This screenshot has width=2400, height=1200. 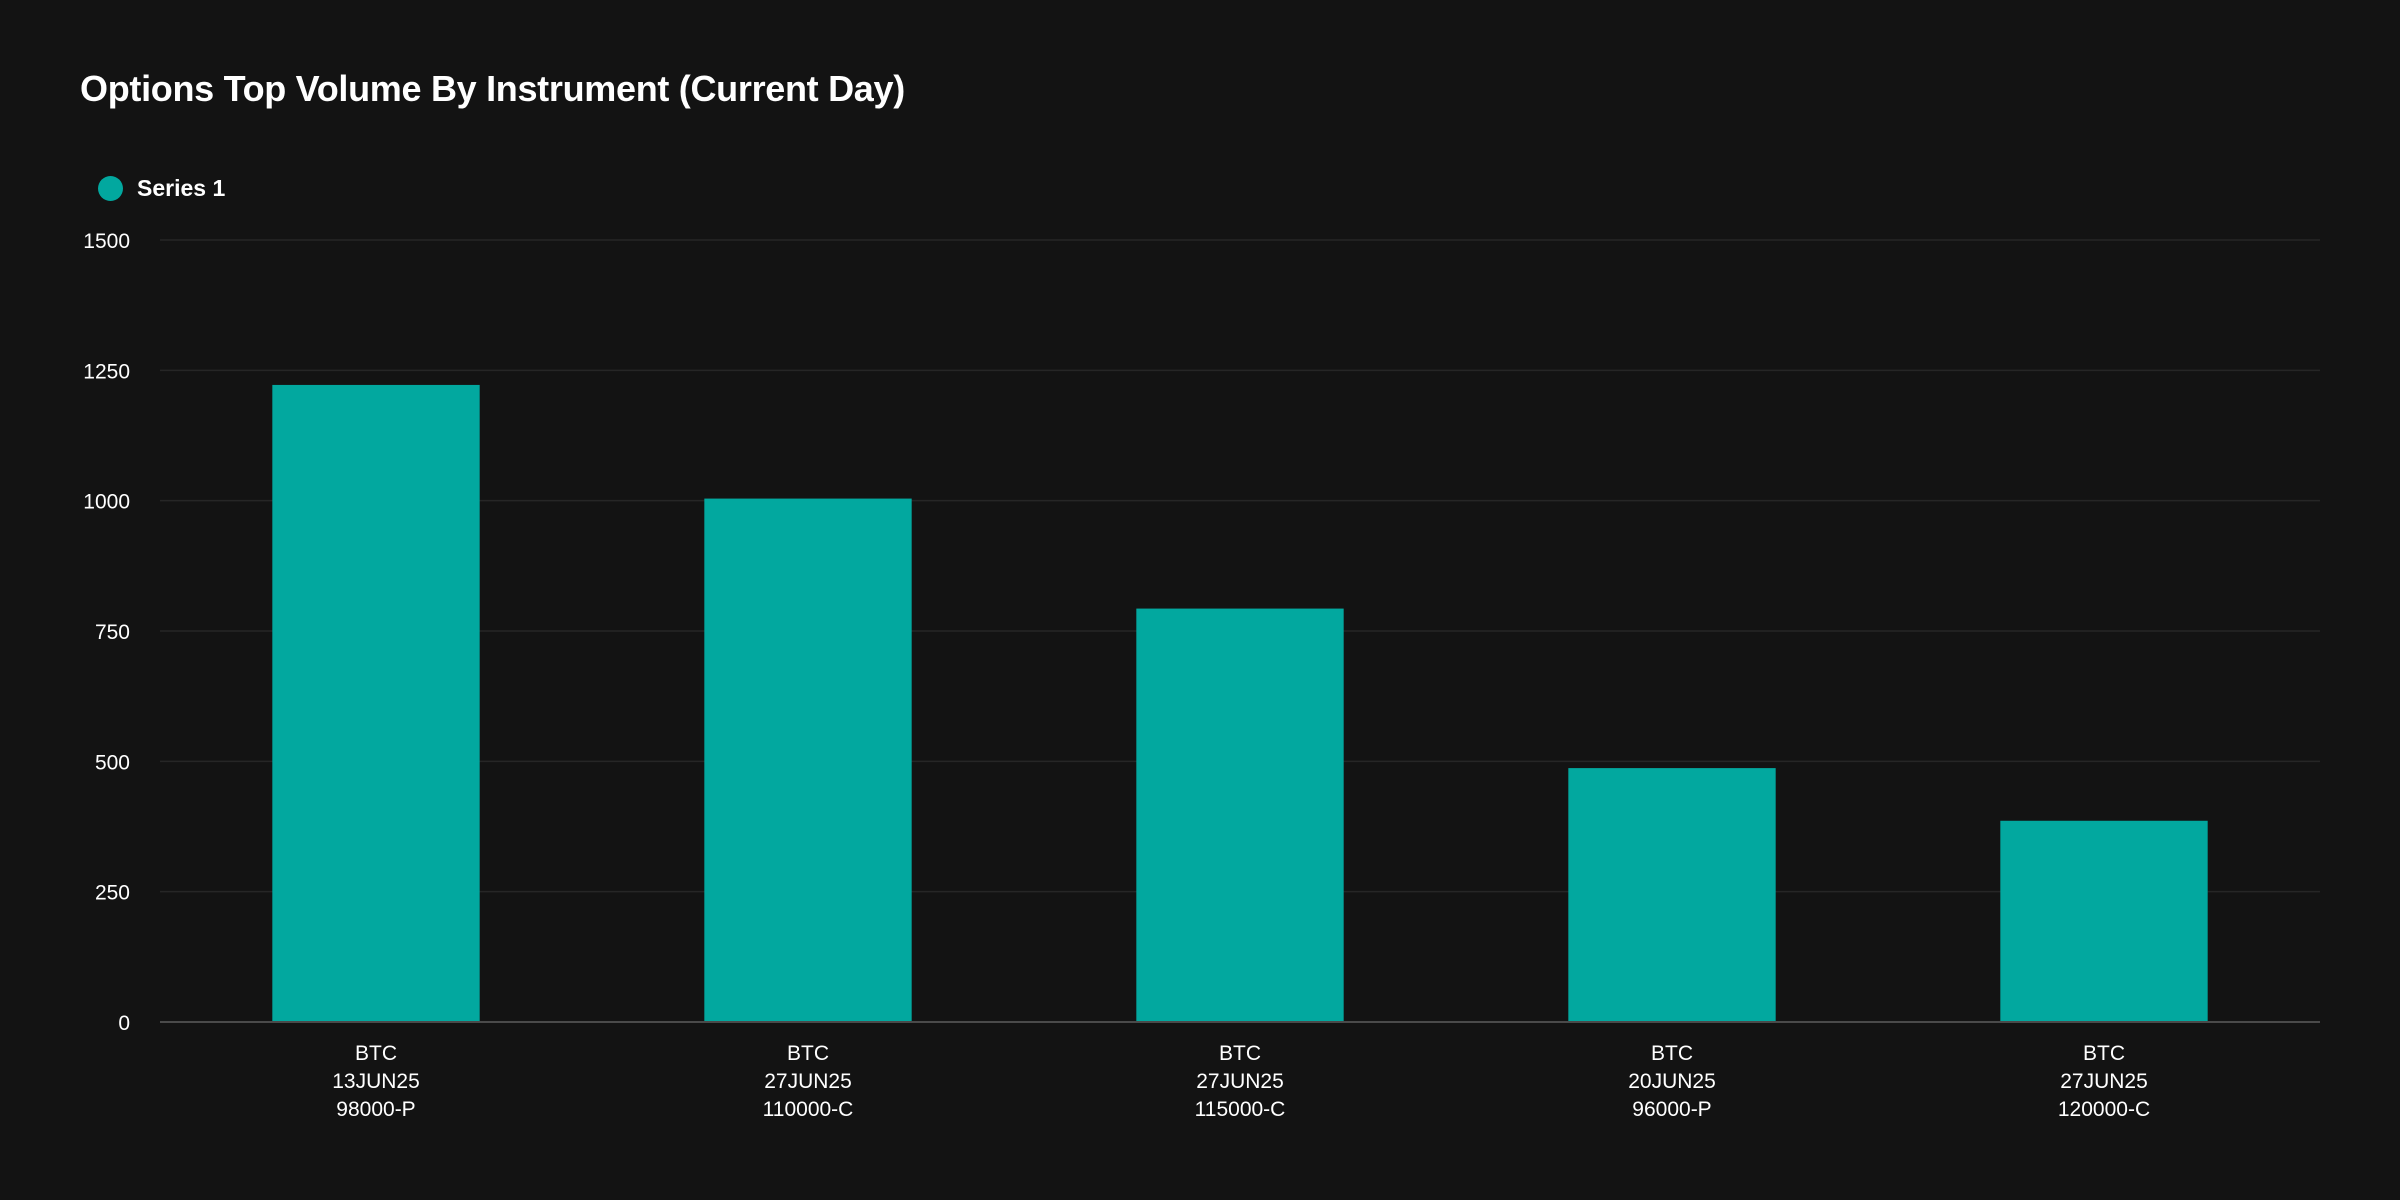 What do you see at coordinates (2104, 1109) in the screenshot?
I see `x-tick-label-line: 120000-C` at bounding box center [2104, 1109].